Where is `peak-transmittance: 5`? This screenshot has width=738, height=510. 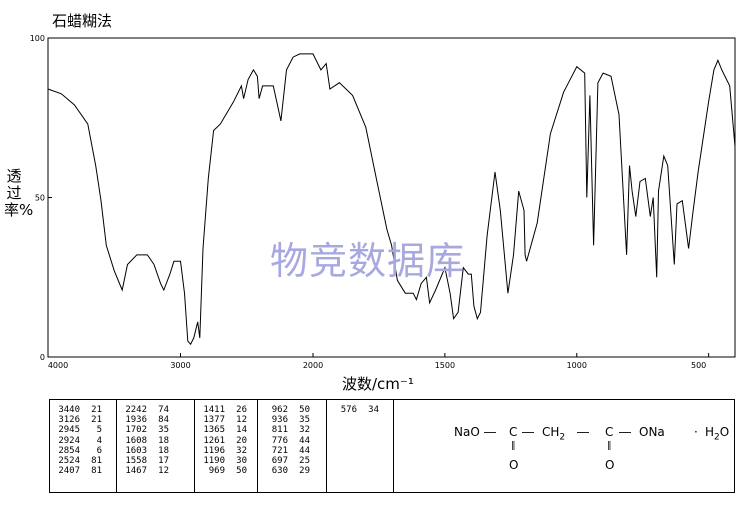 peak-transmittance: 5 is located at coordinates (99, 430).